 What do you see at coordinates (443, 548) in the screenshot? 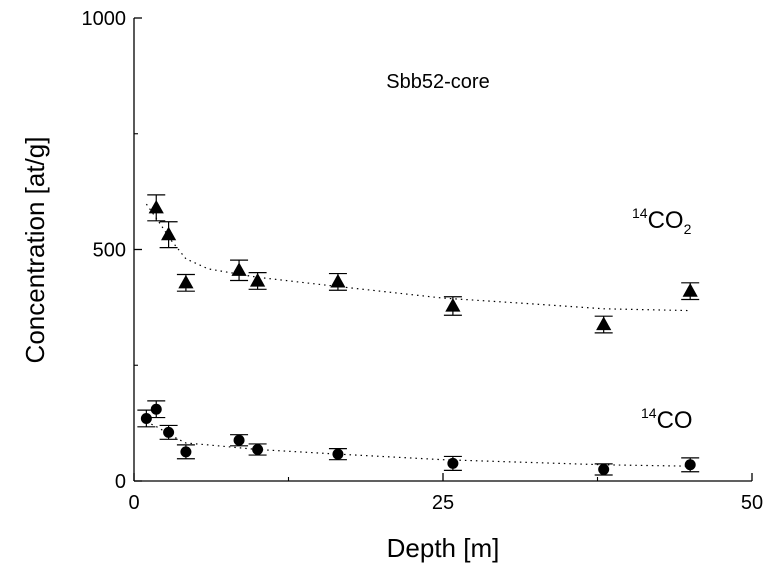
I see `x-axis-label: Depth [m]` at bounding box center [443, 548].